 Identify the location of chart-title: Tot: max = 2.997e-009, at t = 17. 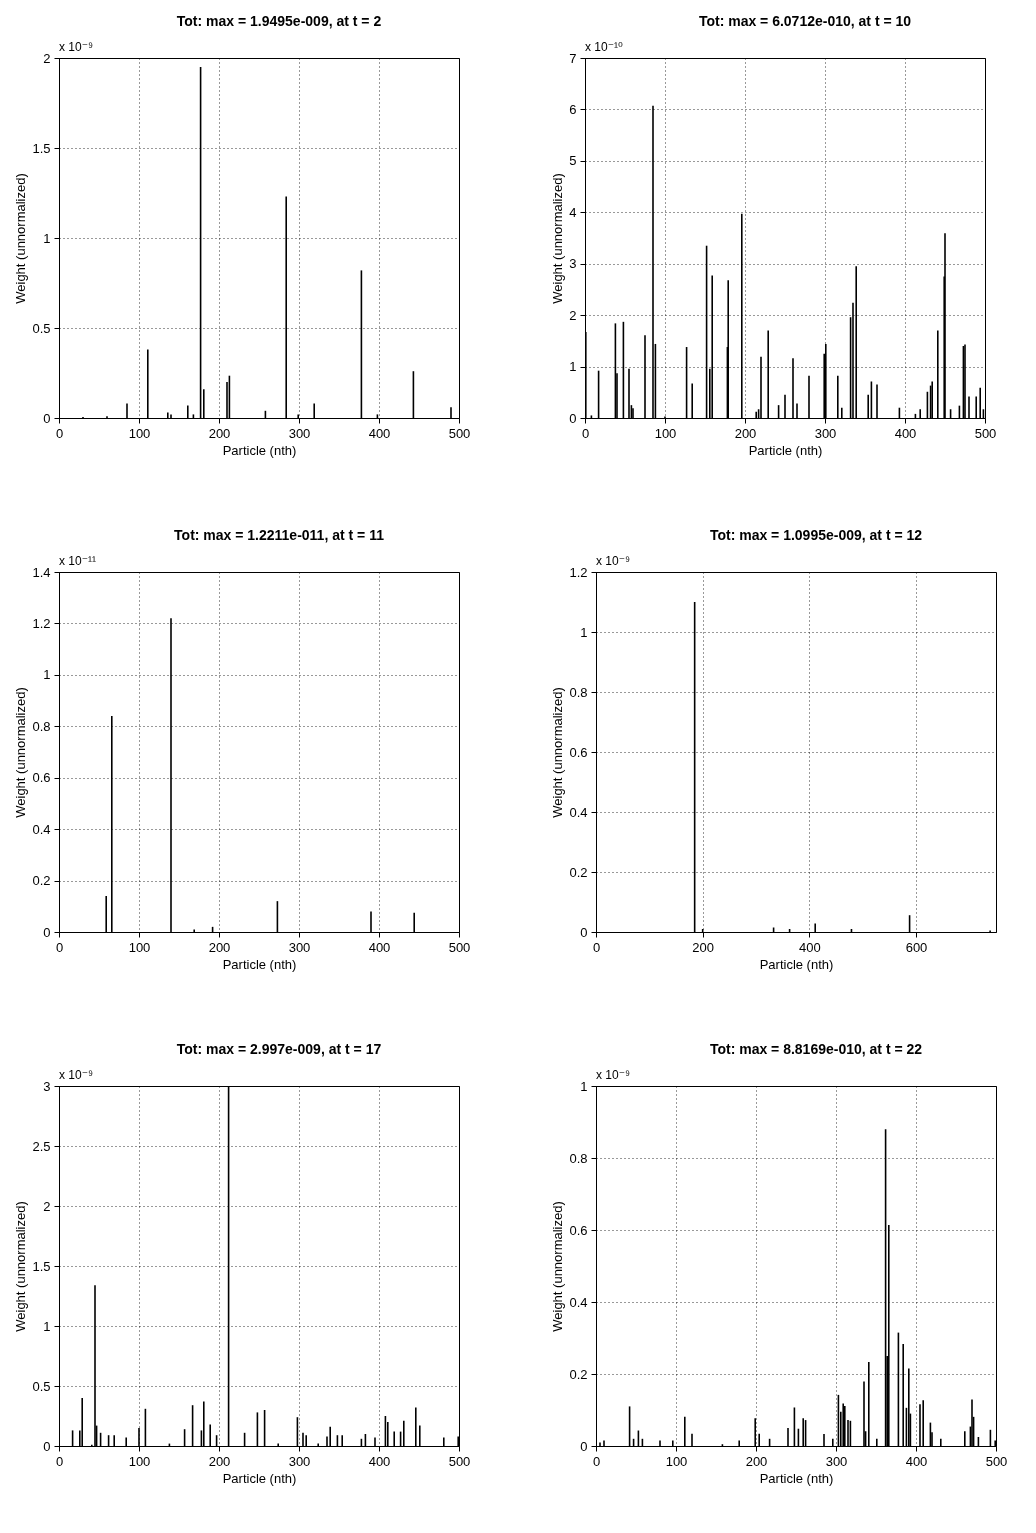
(279, 1049).